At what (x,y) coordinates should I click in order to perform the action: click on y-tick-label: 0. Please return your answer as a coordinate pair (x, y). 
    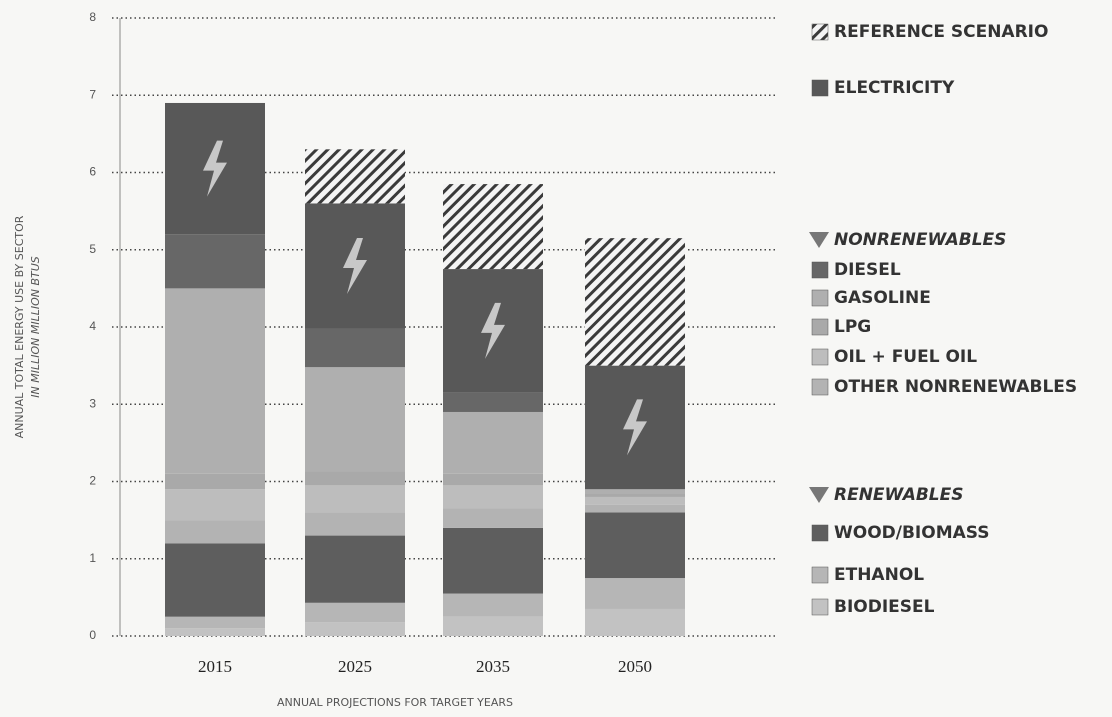
    Looking at the image, I should click on (92, 635).